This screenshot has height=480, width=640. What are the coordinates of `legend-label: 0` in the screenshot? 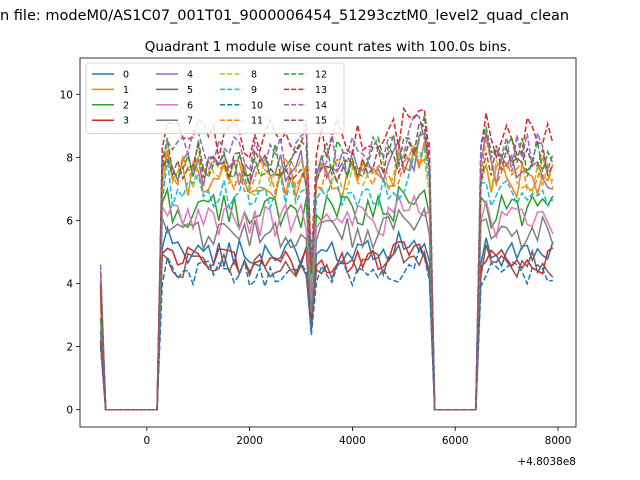 It's located at (126, 75).